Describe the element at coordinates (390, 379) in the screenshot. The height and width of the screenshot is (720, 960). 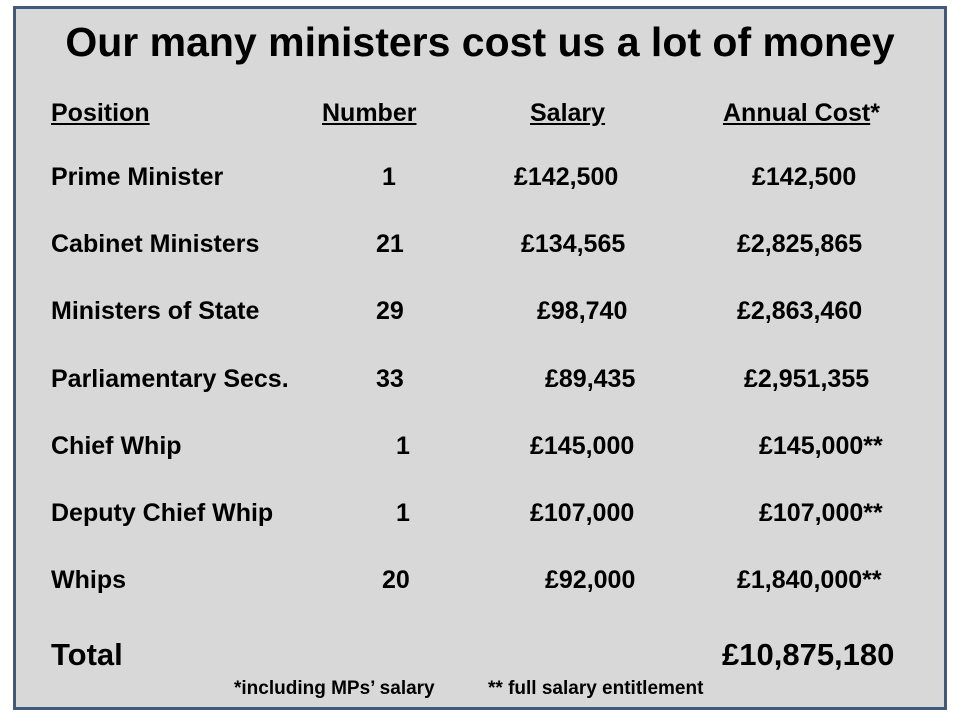
I see `row-number: 33` at that location.